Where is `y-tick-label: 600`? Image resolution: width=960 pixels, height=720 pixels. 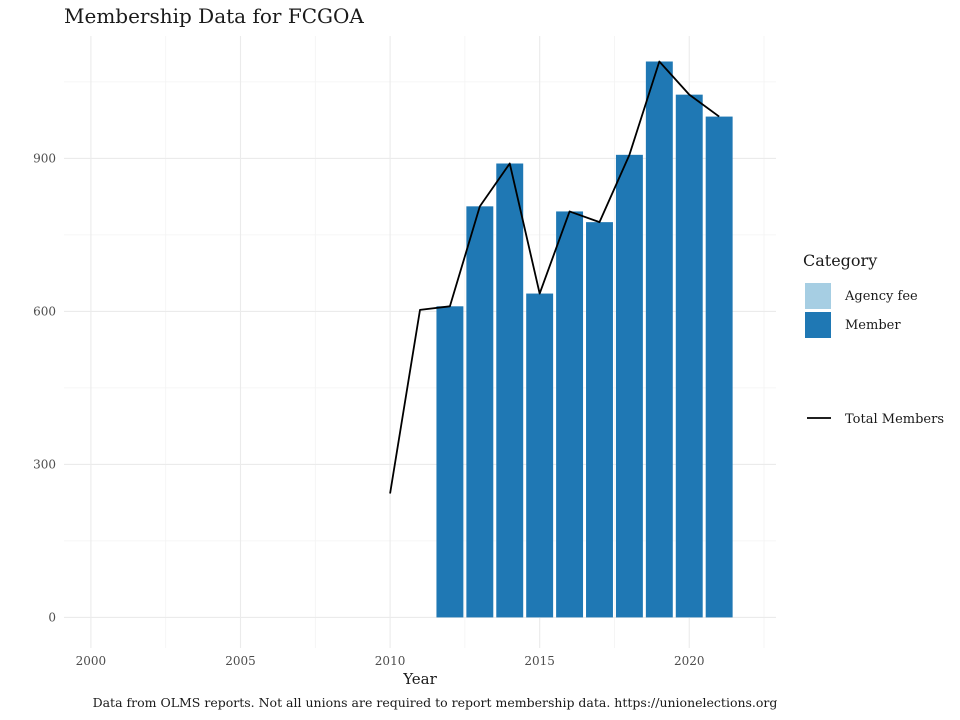
y-tick-label: 600 is located at coordinates (44, 311).